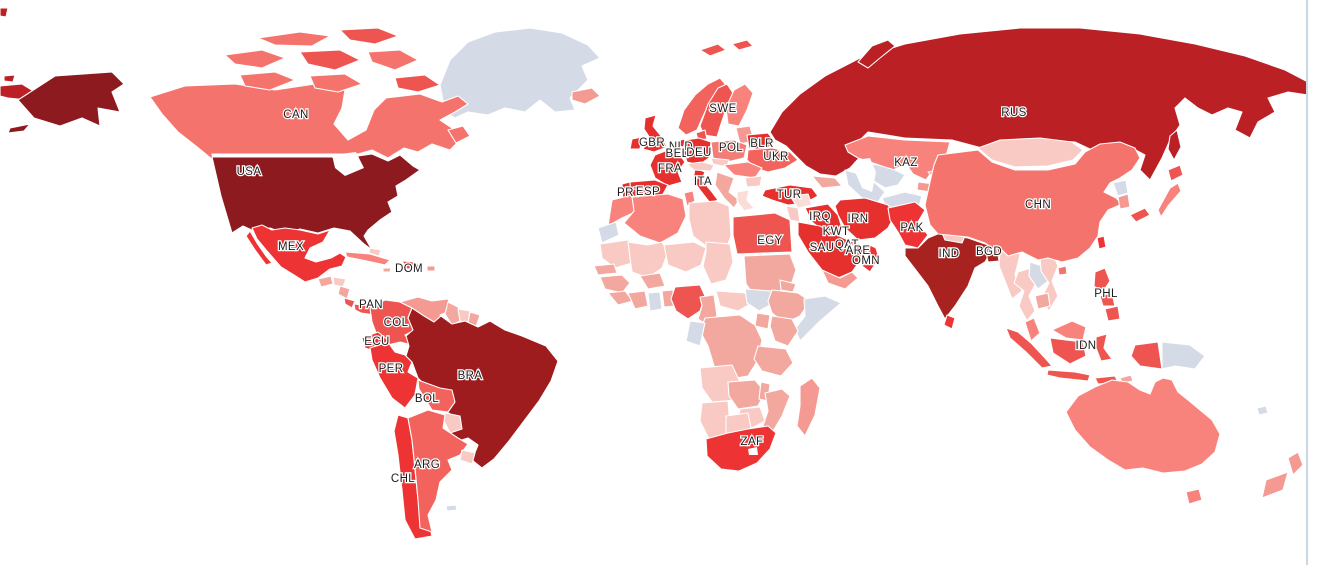 This screenshot has width=1319, height=565. I want to click on country-arctic6, so click(267, 81).